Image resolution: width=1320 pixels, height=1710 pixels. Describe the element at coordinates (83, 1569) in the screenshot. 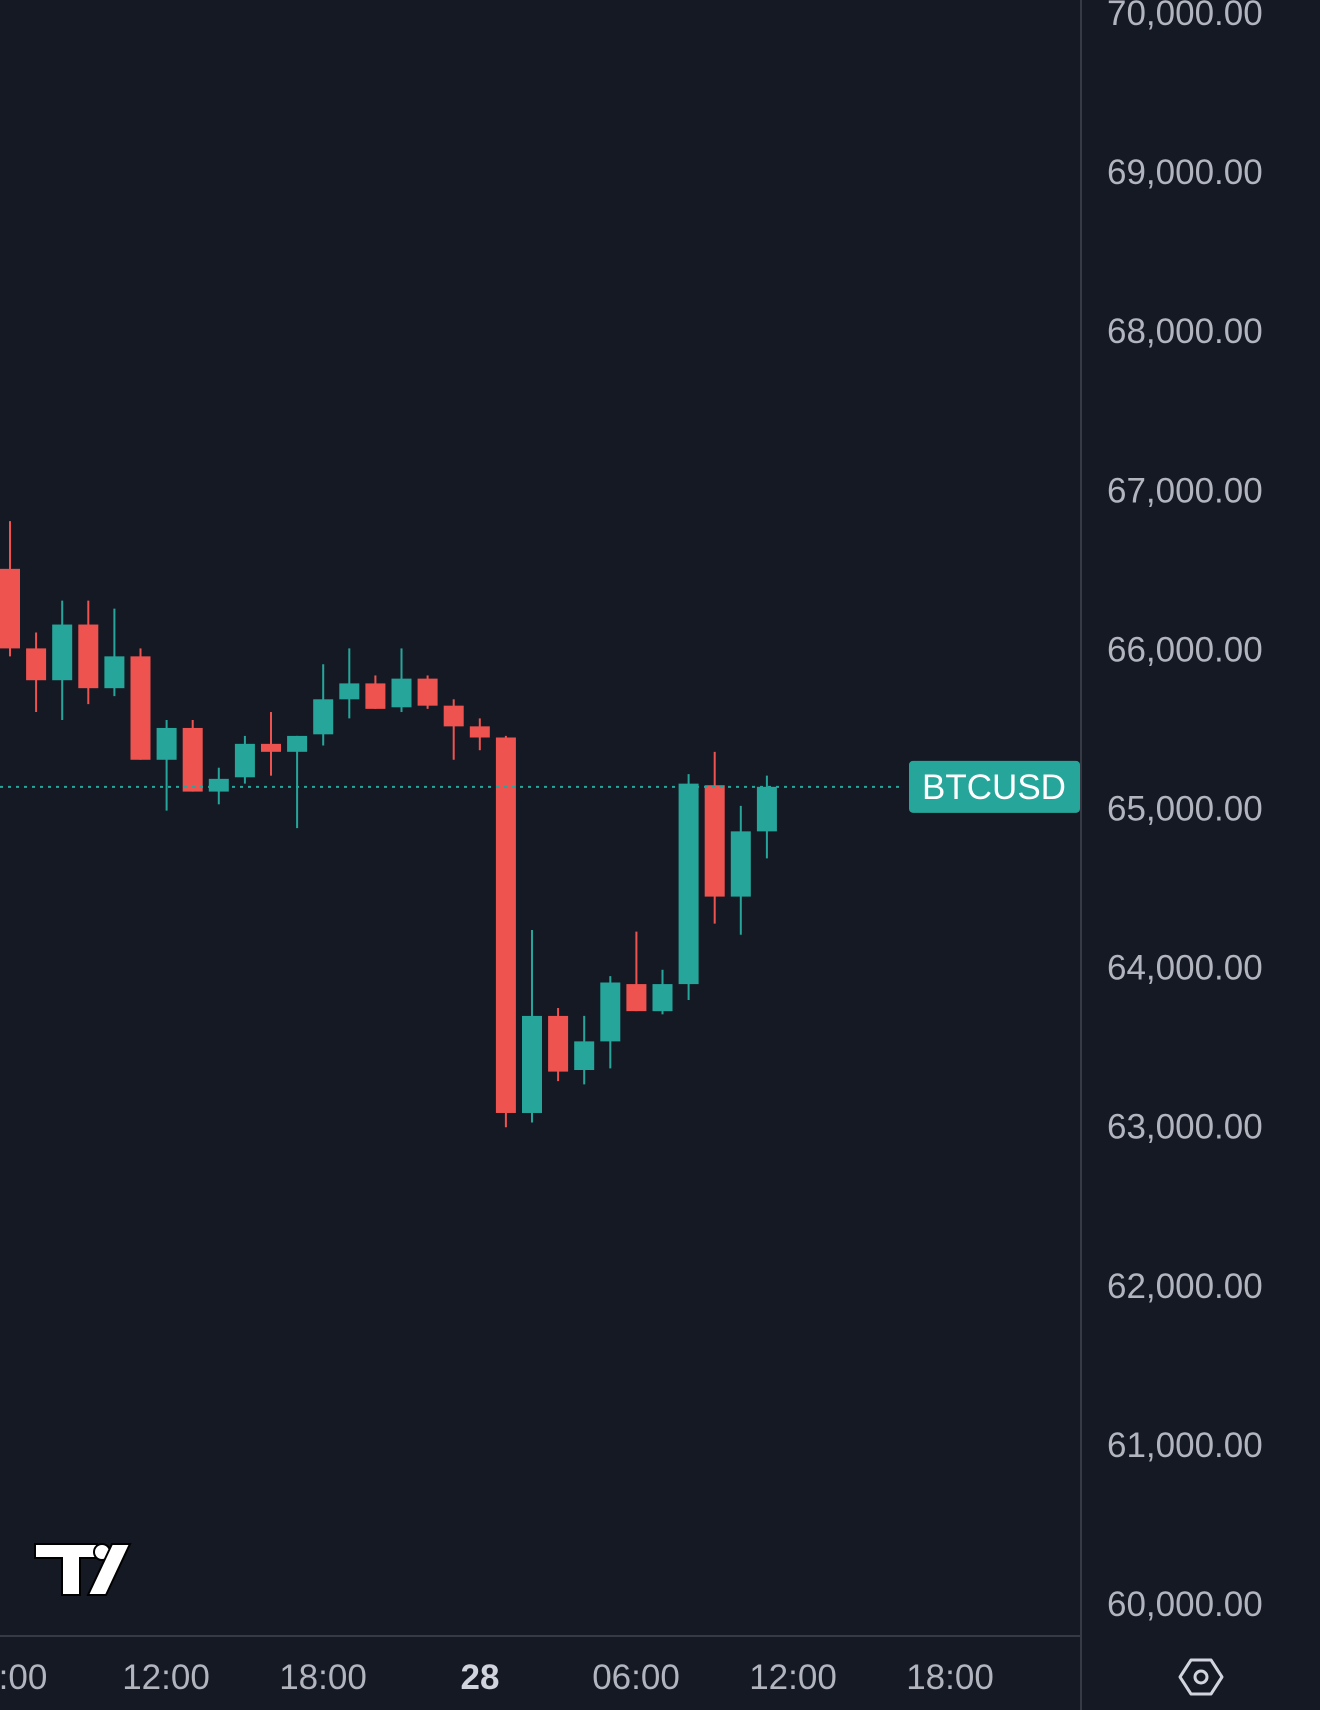

I see `tradingview-logo` at that location.